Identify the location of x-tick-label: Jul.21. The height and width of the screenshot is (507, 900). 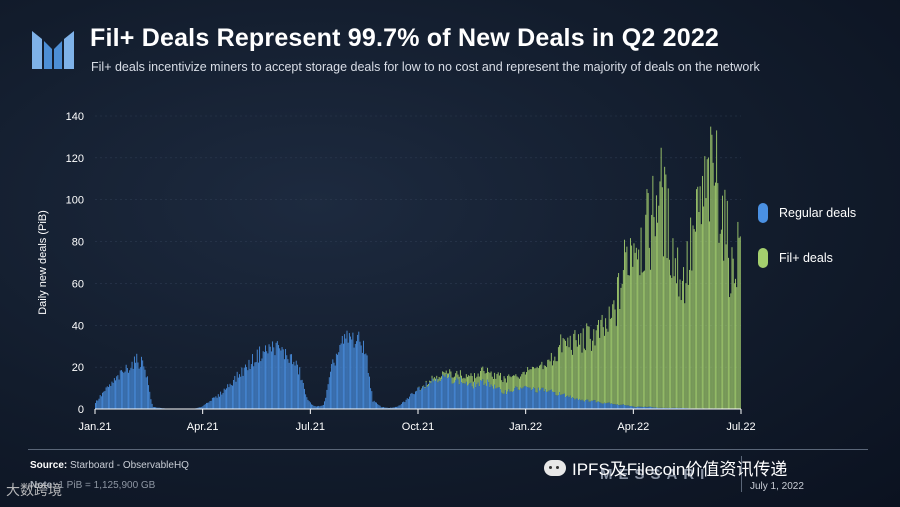
(310, 427).